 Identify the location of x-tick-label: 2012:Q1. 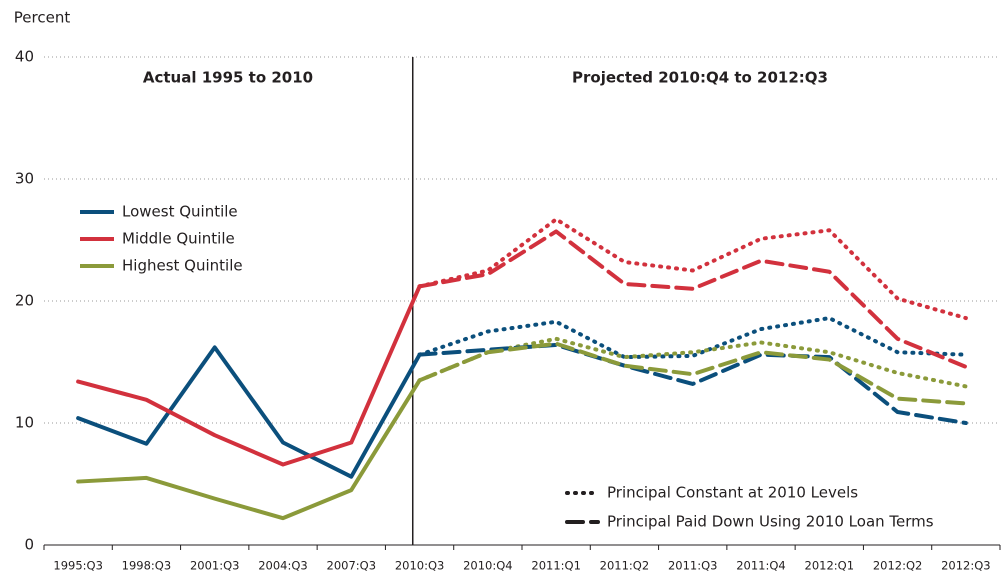
(830, 566).